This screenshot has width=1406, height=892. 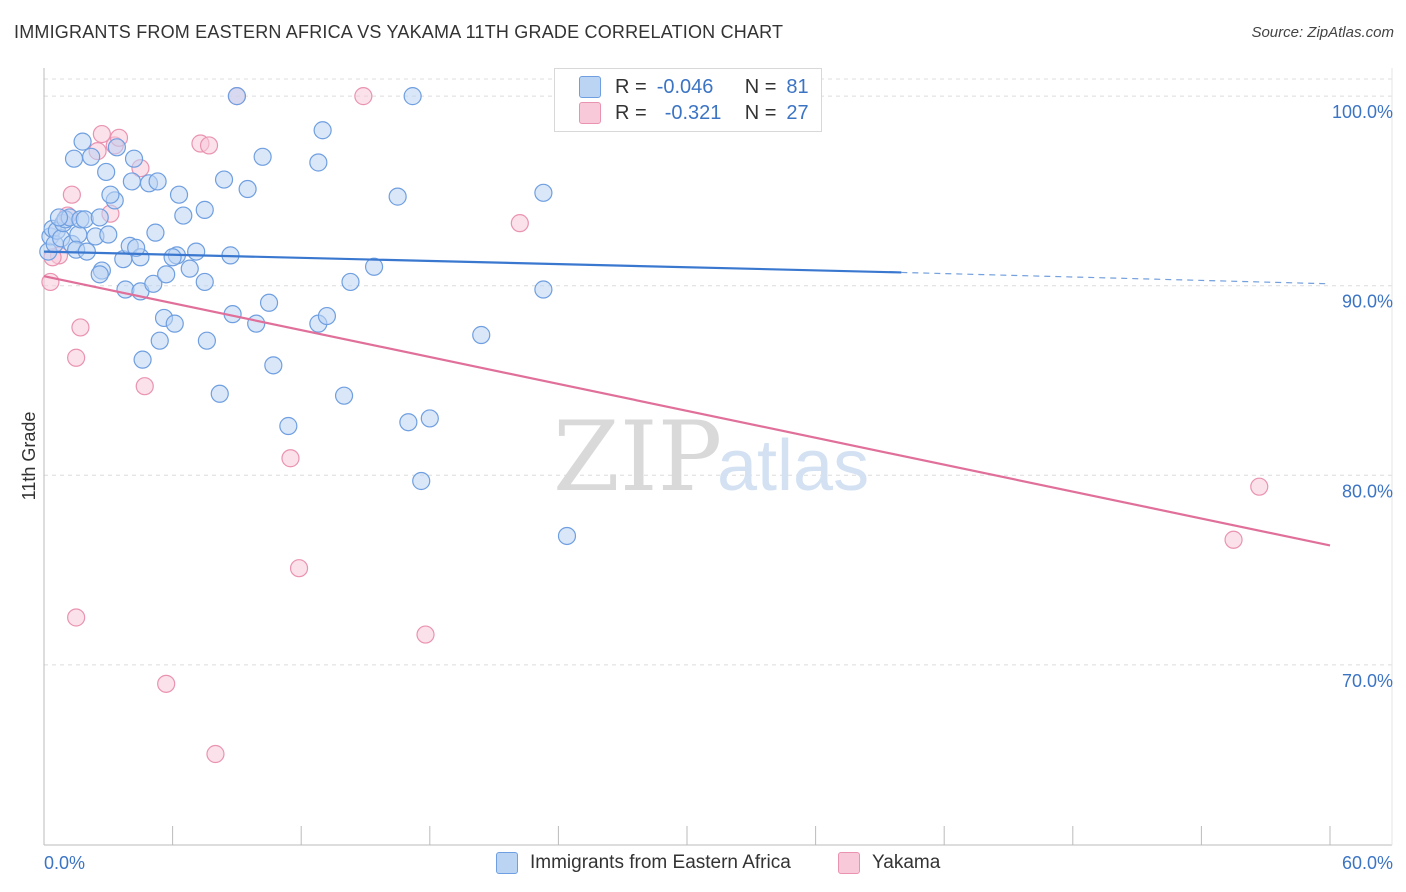 What do you see at coordinates (1116, 278) in the screenshot?
I see `eastern-africa-trend-extension` at bounding box center [1116, 278].